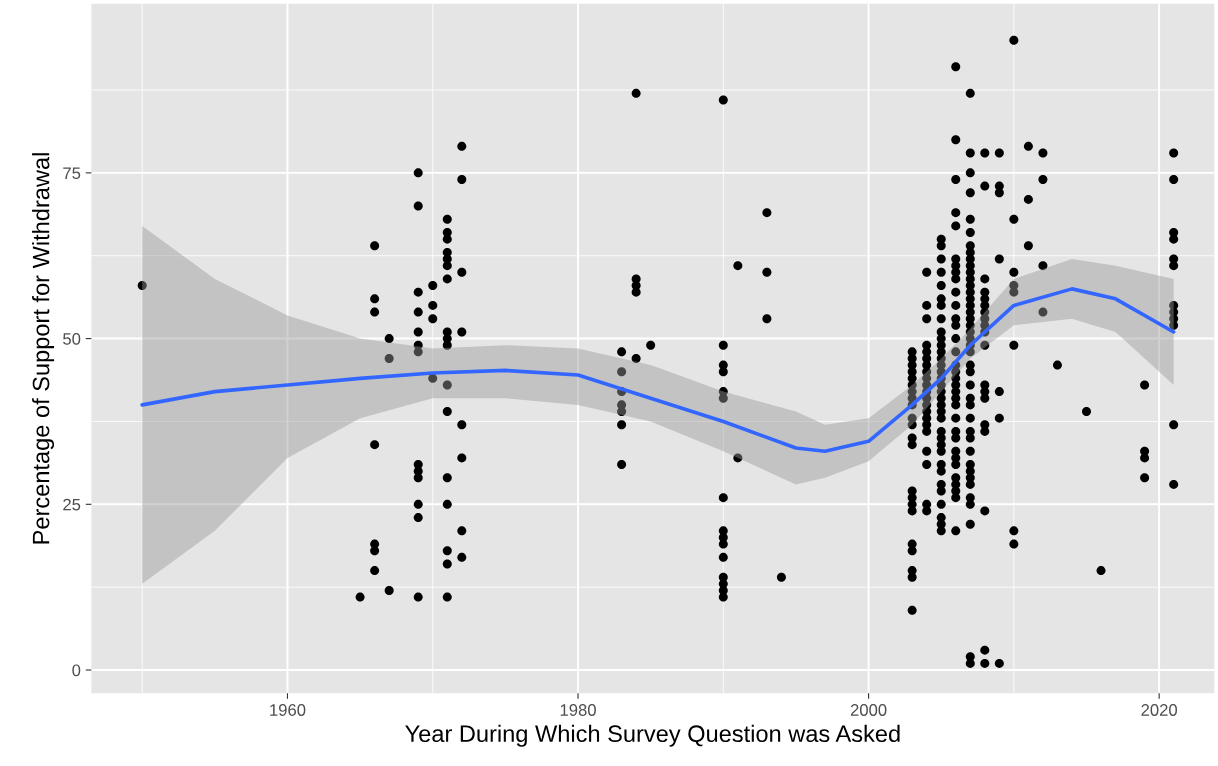  What do you see at coordinates (578, 710) in the screenshot?
I see `x-tick-label: 1980` at bounding box center [578, 710].